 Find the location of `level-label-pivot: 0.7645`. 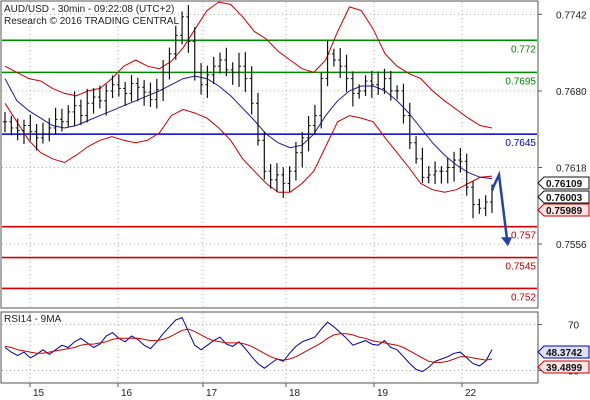

level-label-pivot: 0.7645 is located at coordinates (520, 143).